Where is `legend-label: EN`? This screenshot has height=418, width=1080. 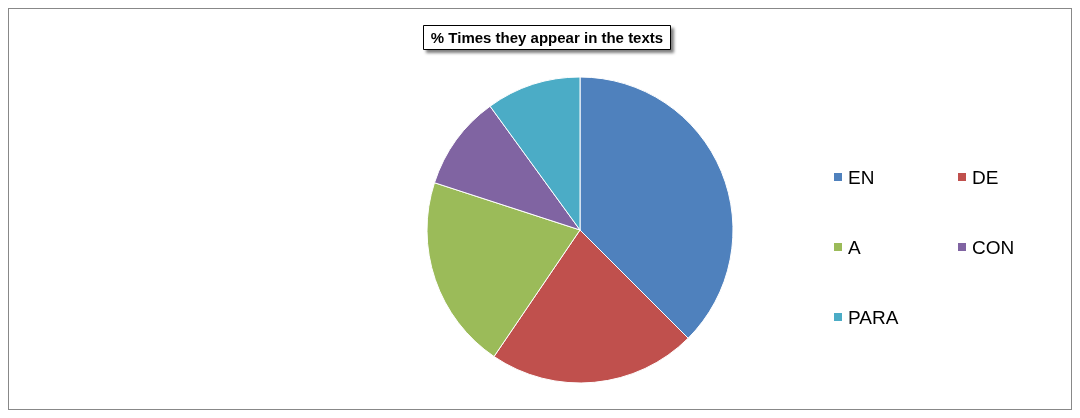 legend-label: EN is located at coordinates (861, 177).